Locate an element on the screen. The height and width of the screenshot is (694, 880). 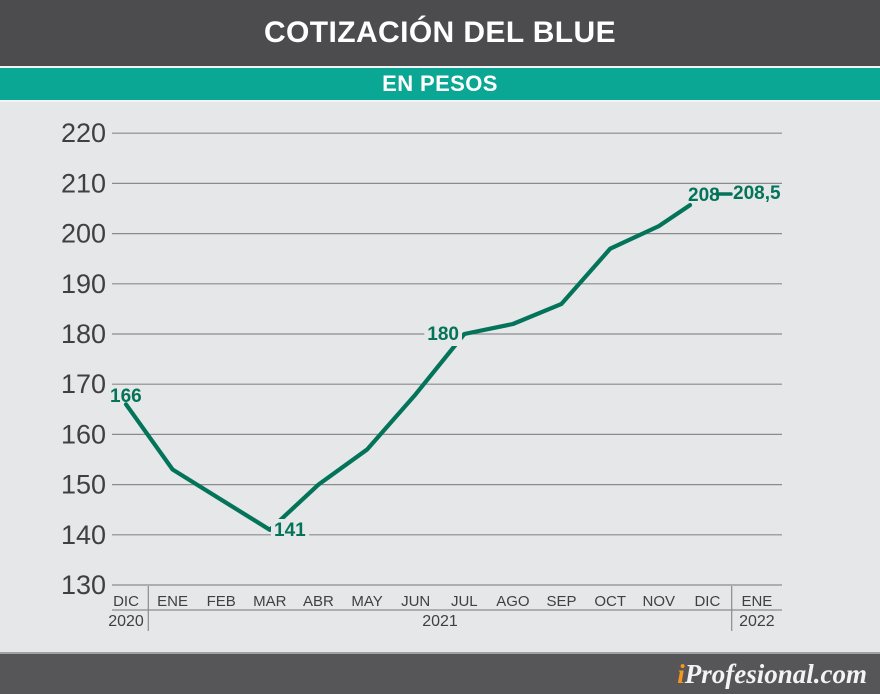
year-label: 2022 is located at coordinates (757, 621).